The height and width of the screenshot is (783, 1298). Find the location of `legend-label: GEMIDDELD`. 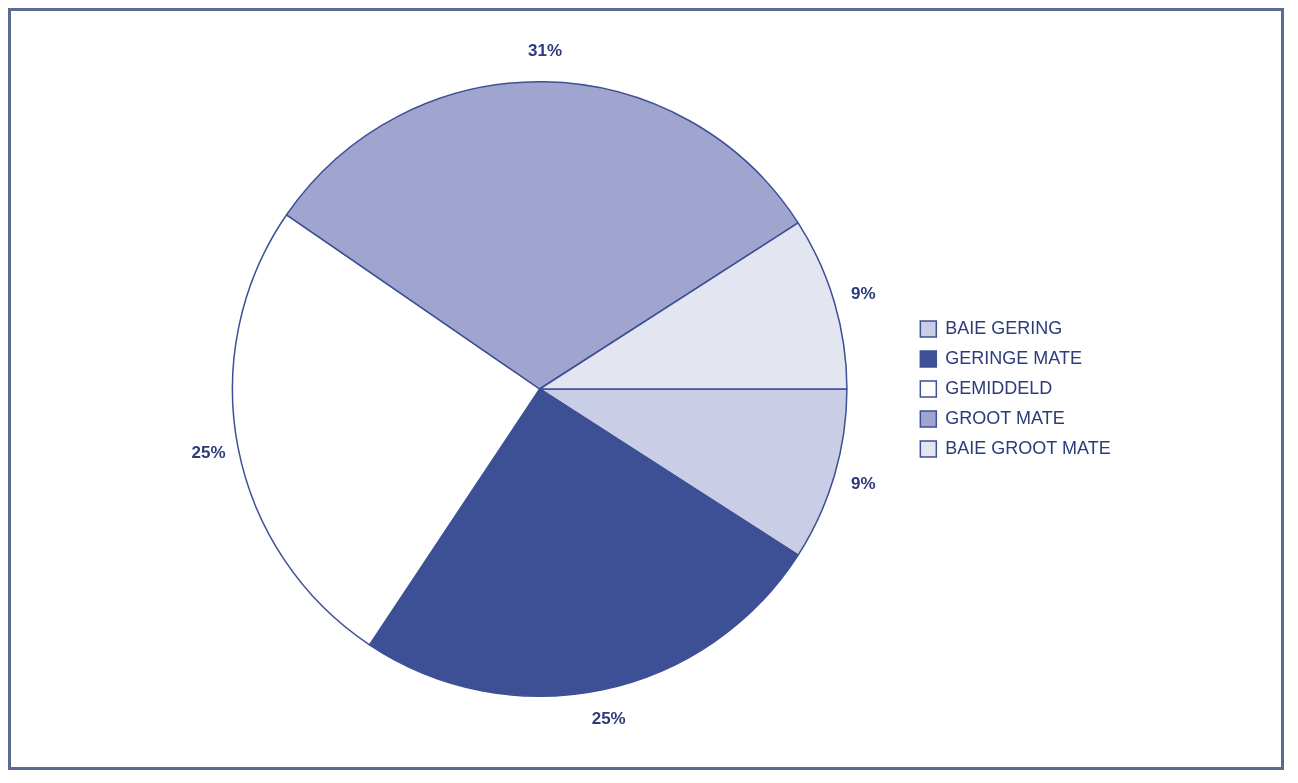

legend-label: GEMIDDELD is located at coordinates (999, 387).